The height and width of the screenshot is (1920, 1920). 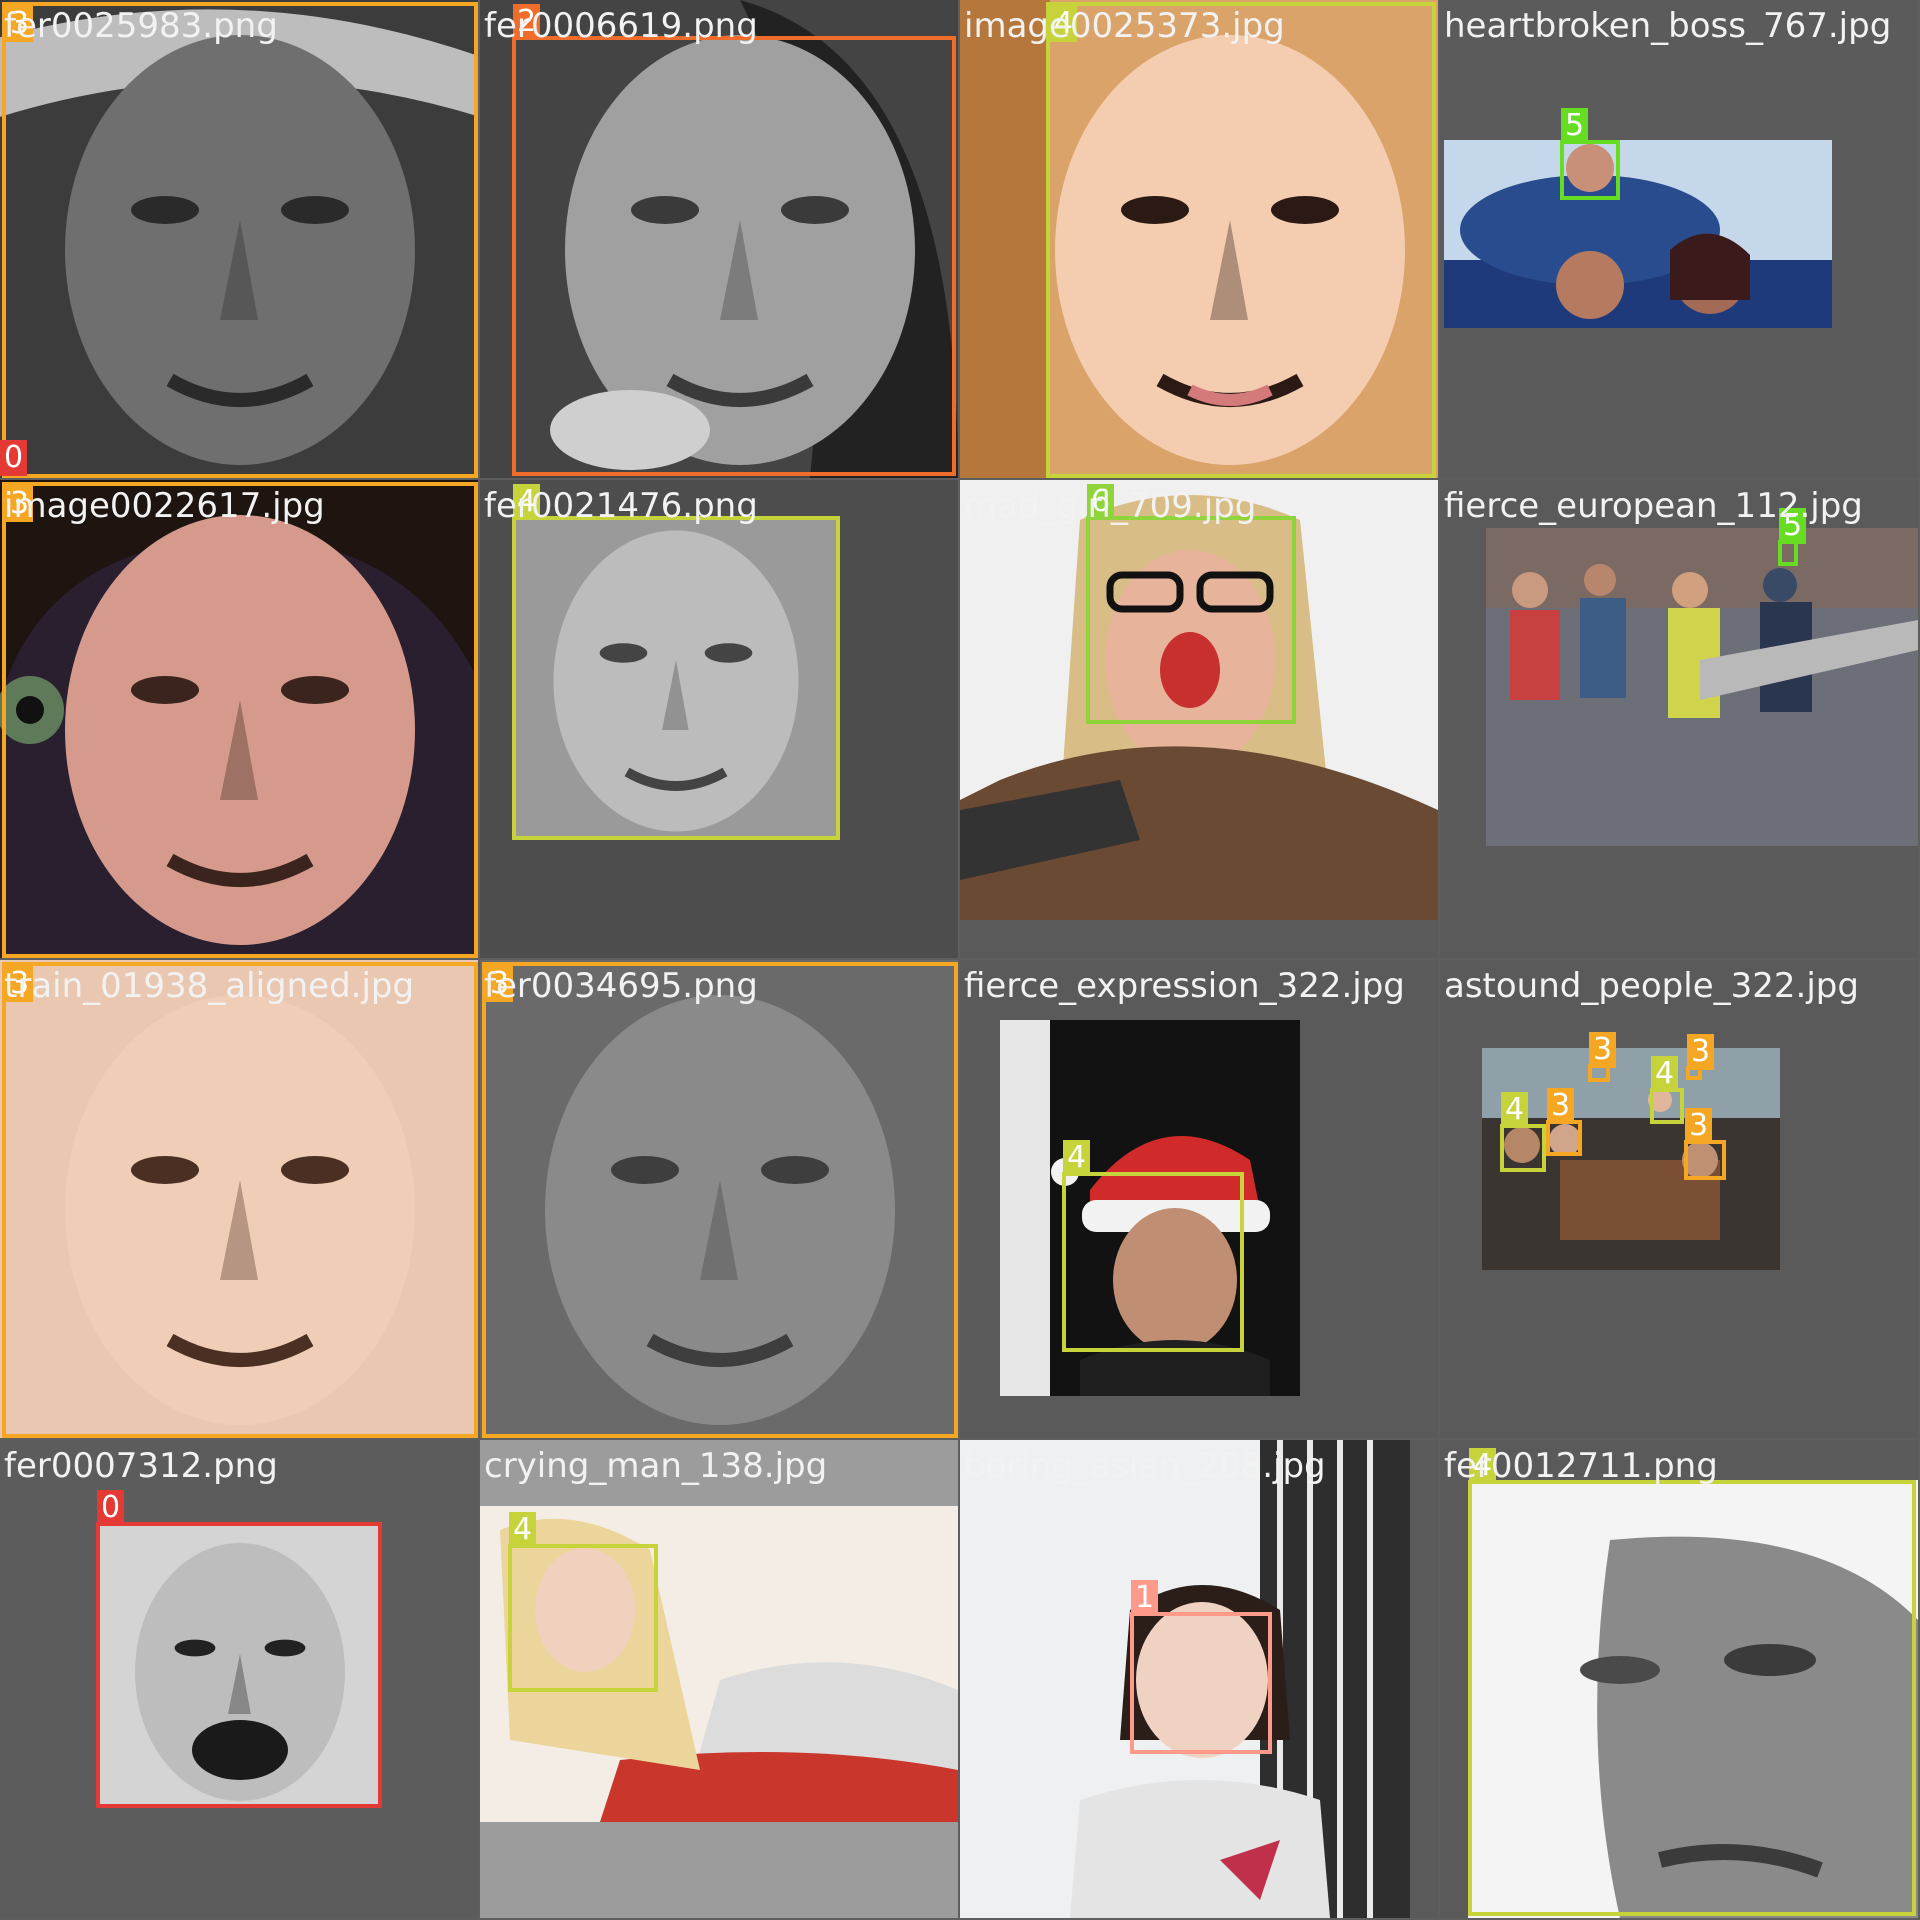 What do you see at coordinates (1145, 1466) in the screenshot?
I see `tile-filename: boring_asian_208.jpg` at bounding box center [1145, 1466].